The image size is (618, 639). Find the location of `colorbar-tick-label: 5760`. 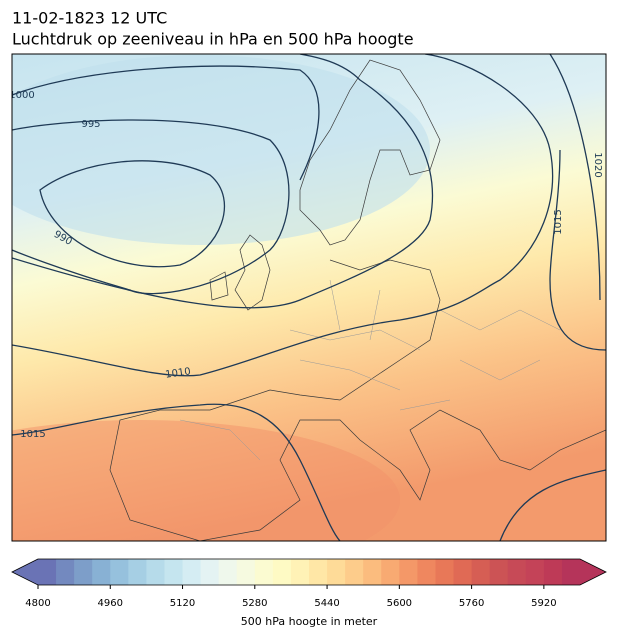

colorbar-tick-label: 5760 is located at coordinates (471, 603).